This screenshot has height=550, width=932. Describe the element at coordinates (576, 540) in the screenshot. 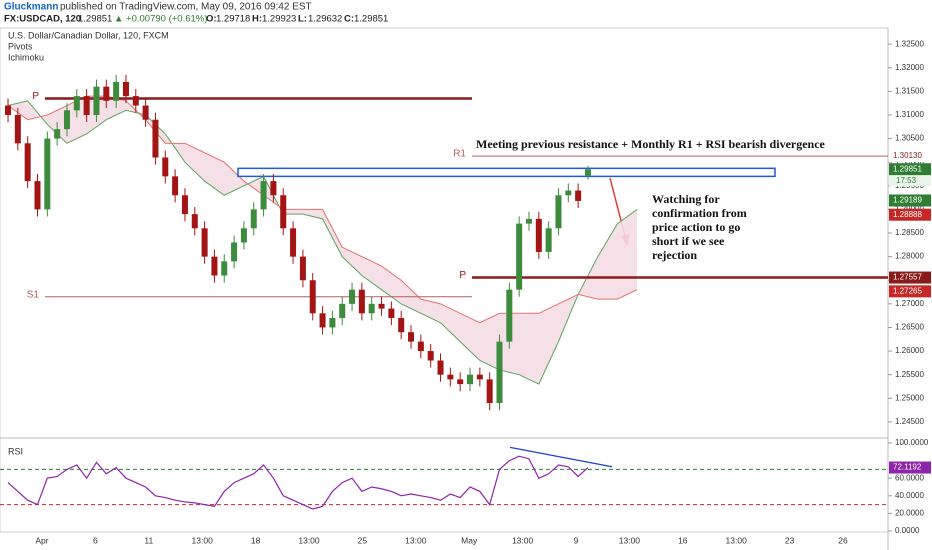

I see `x-tick-label: 9` at that location.